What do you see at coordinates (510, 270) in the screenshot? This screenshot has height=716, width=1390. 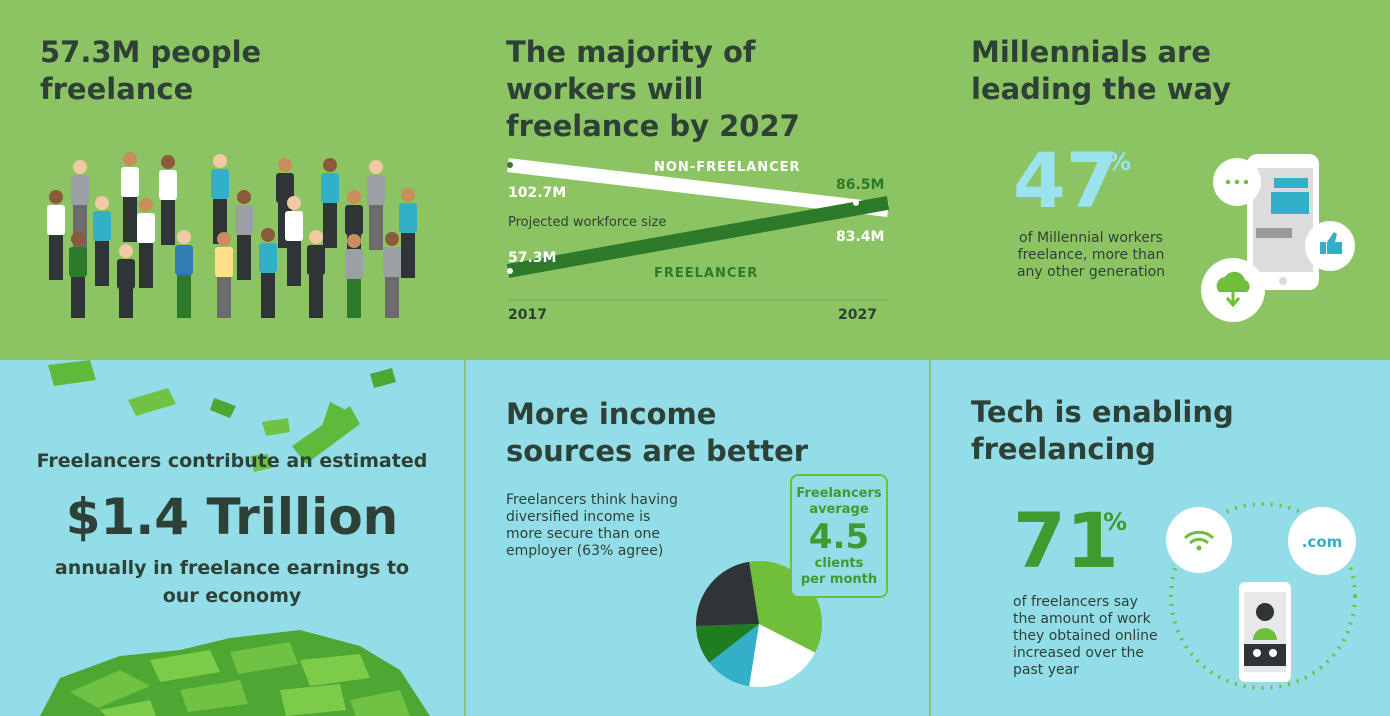 I see `freelancer-start-point` at bounding box center [510, 270].